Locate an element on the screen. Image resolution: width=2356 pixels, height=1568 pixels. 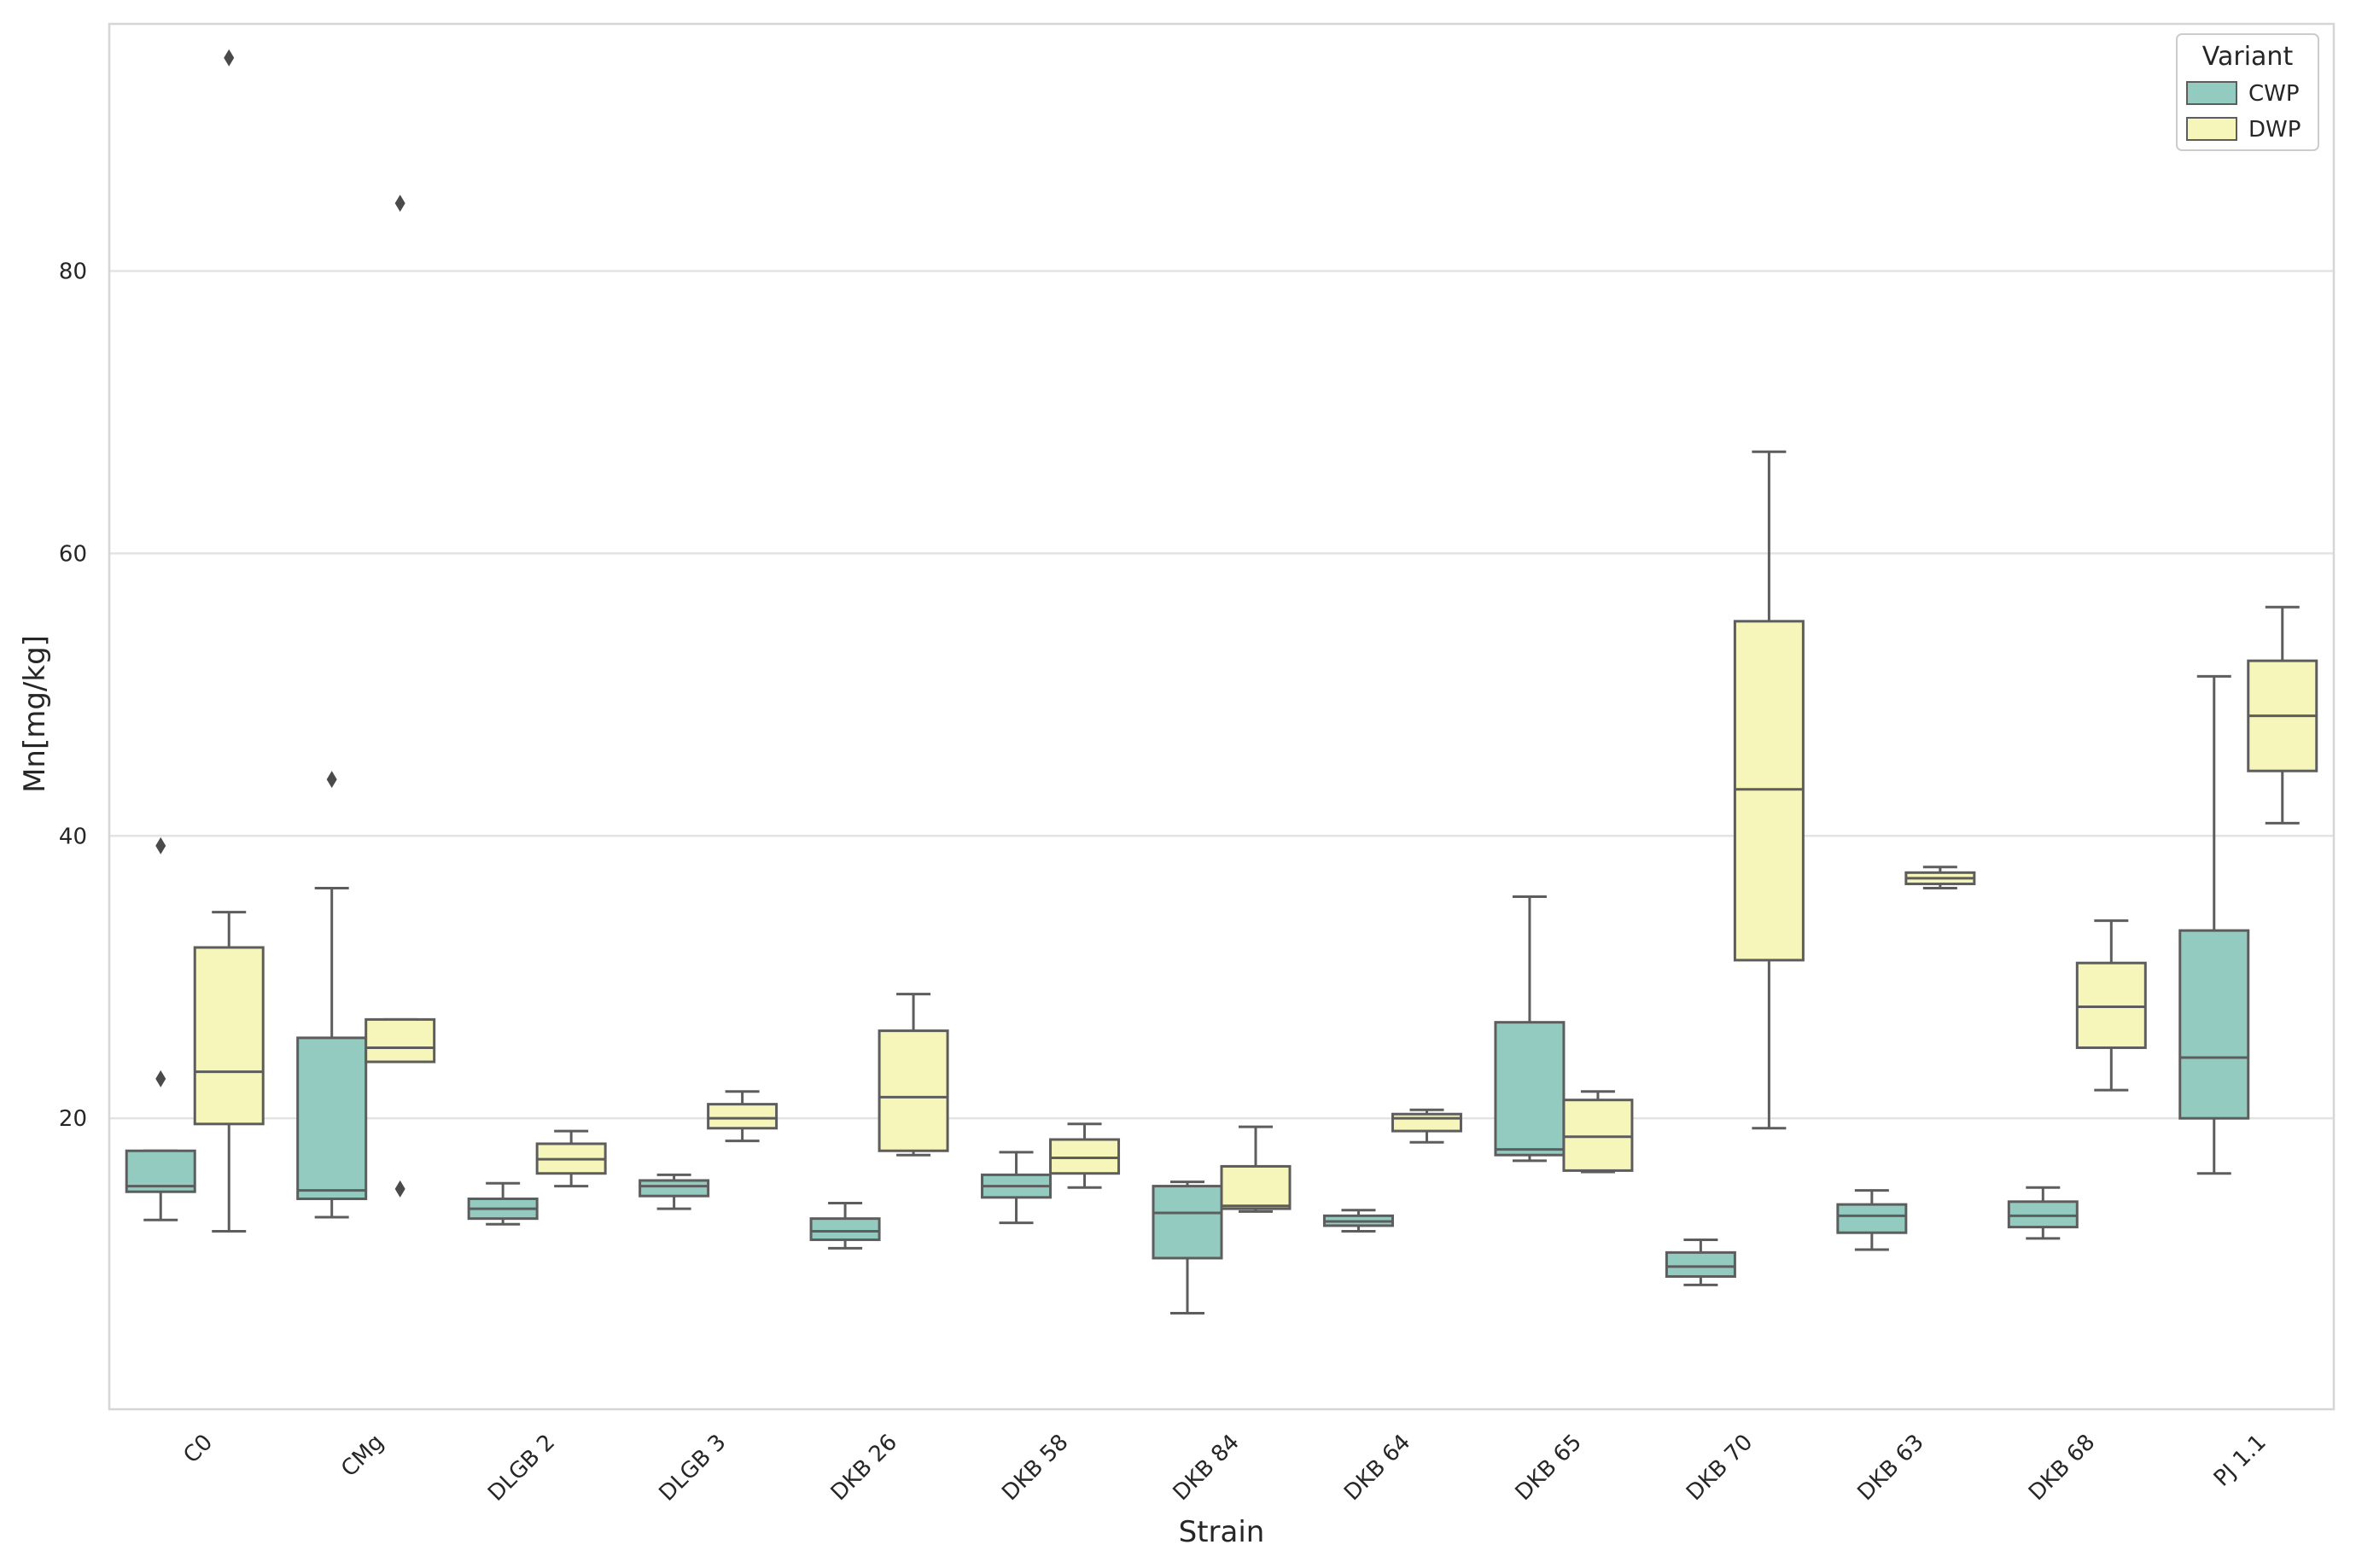
box-cwp-cmg is located at coordinates (332, 995).